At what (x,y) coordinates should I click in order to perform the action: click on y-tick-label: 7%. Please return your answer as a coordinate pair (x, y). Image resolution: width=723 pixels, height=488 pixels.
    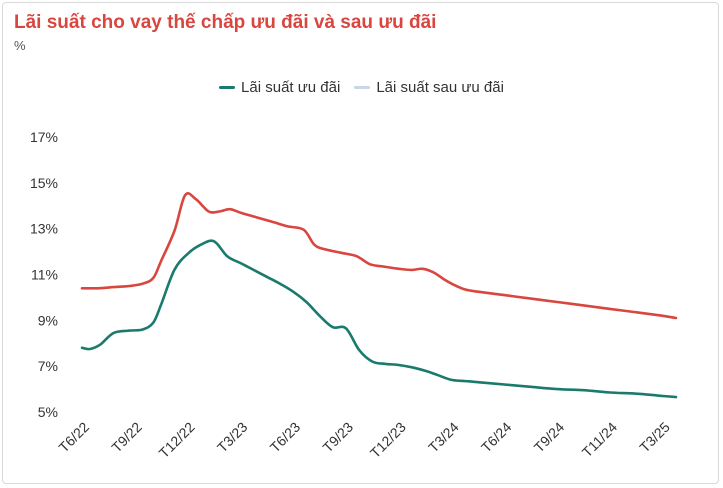
    Looking at the image, I should click on (48, 366).